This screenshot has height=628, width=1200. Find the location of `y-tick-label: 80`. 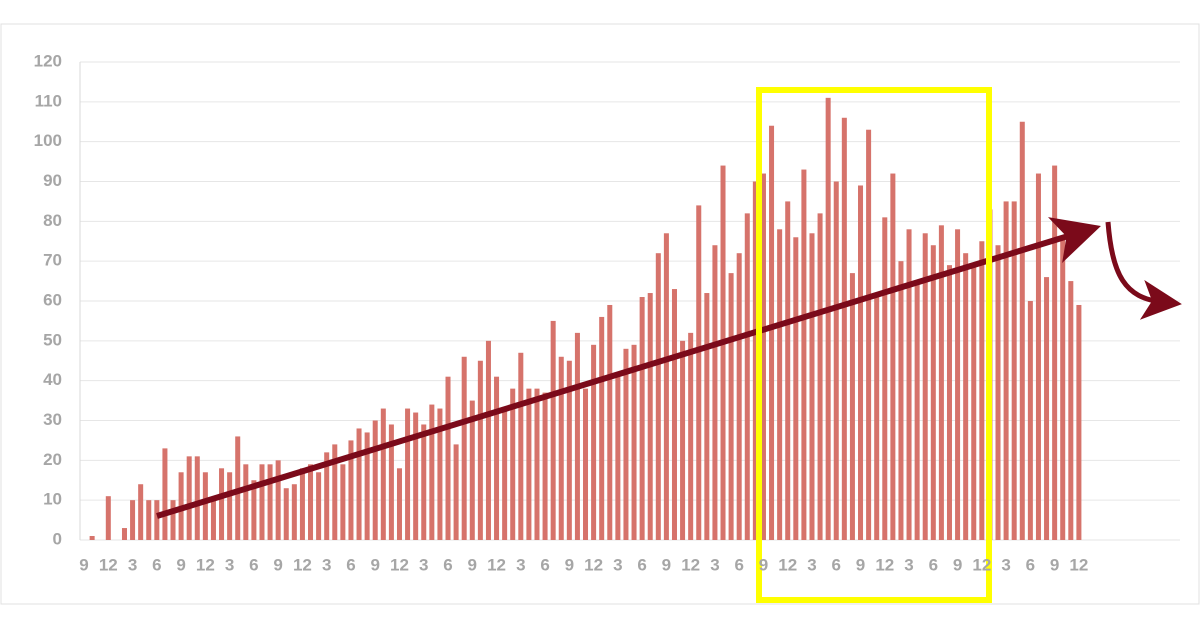

y-tick-label: 80 is located at coordinates (52, 220).